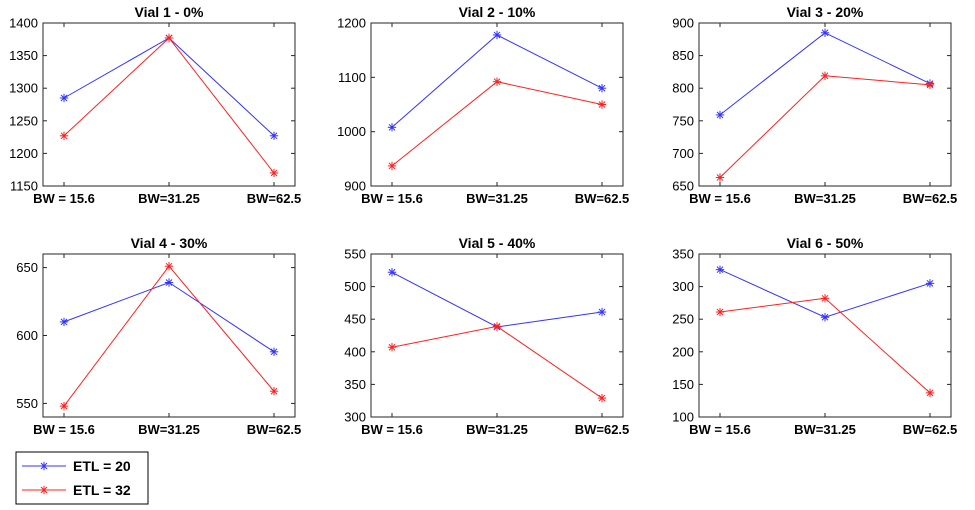 The width and height of the screenshot is (975, 510). What do you see at coordinates (825, 12) in the screenshot?
I see `panel-title: Vial 3 - 20%` at bounding box center [825, 12].